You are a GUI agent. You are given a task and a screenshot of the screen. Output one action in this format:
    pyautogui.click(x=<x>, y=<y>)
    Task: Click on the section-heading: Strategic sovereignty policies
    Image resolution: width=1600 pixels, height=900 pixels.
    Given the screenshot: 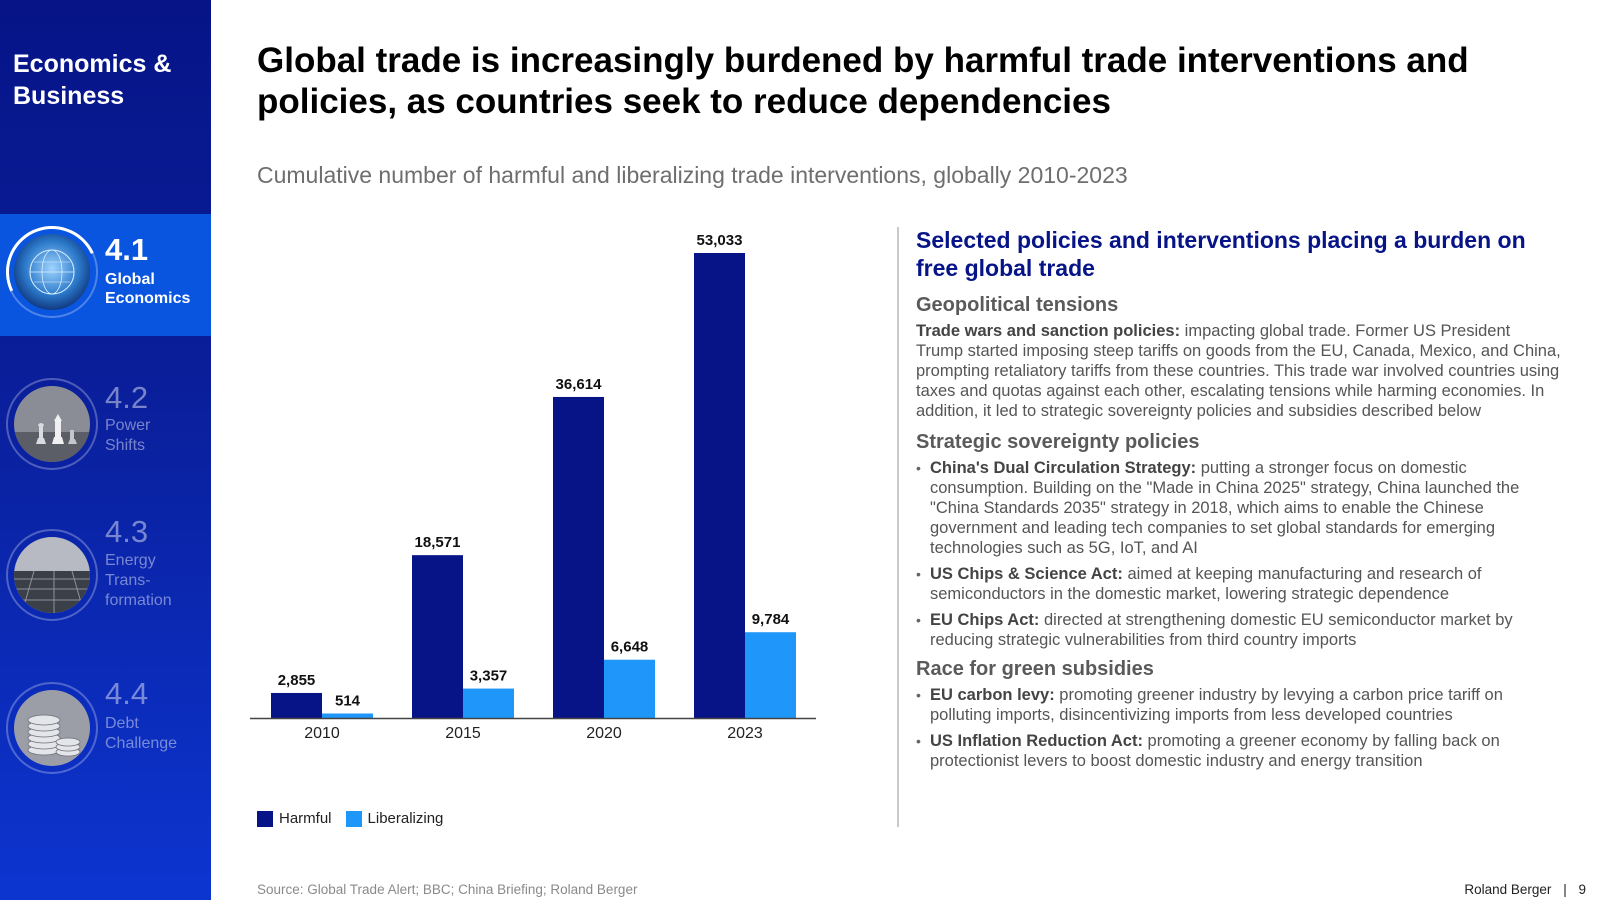 What is the action you would take?
    pyautogui.click(x=1058, y=442)
    